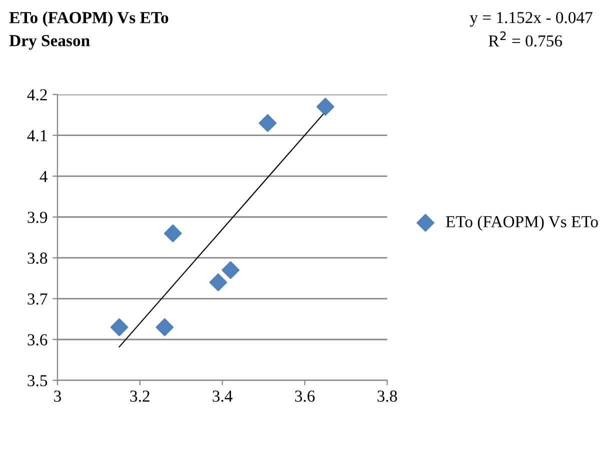 Image resolution: width=605 pixels, height=461 pixels. I want to click on text: y = 1.152x - 0.047, so click(531, 19).